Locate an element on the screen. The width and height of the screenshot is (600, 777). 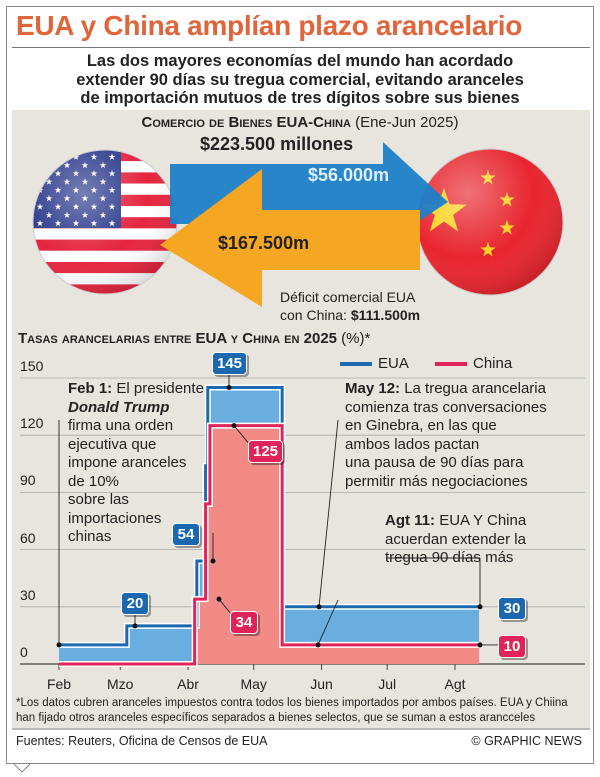
x-tick-label: Mzo is located at coordinates (120, 684).